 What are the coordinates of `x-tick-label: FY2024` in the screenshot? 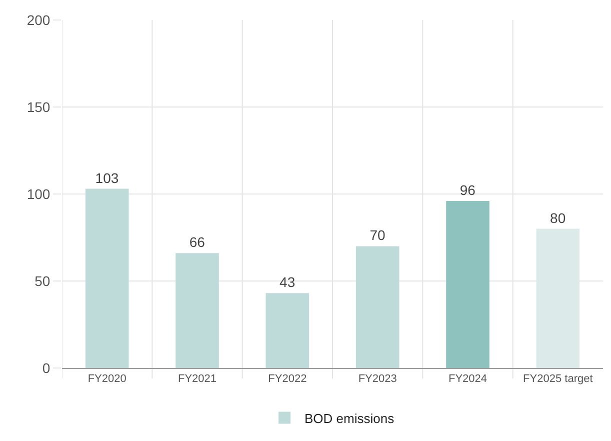 It's located at (468, 379).